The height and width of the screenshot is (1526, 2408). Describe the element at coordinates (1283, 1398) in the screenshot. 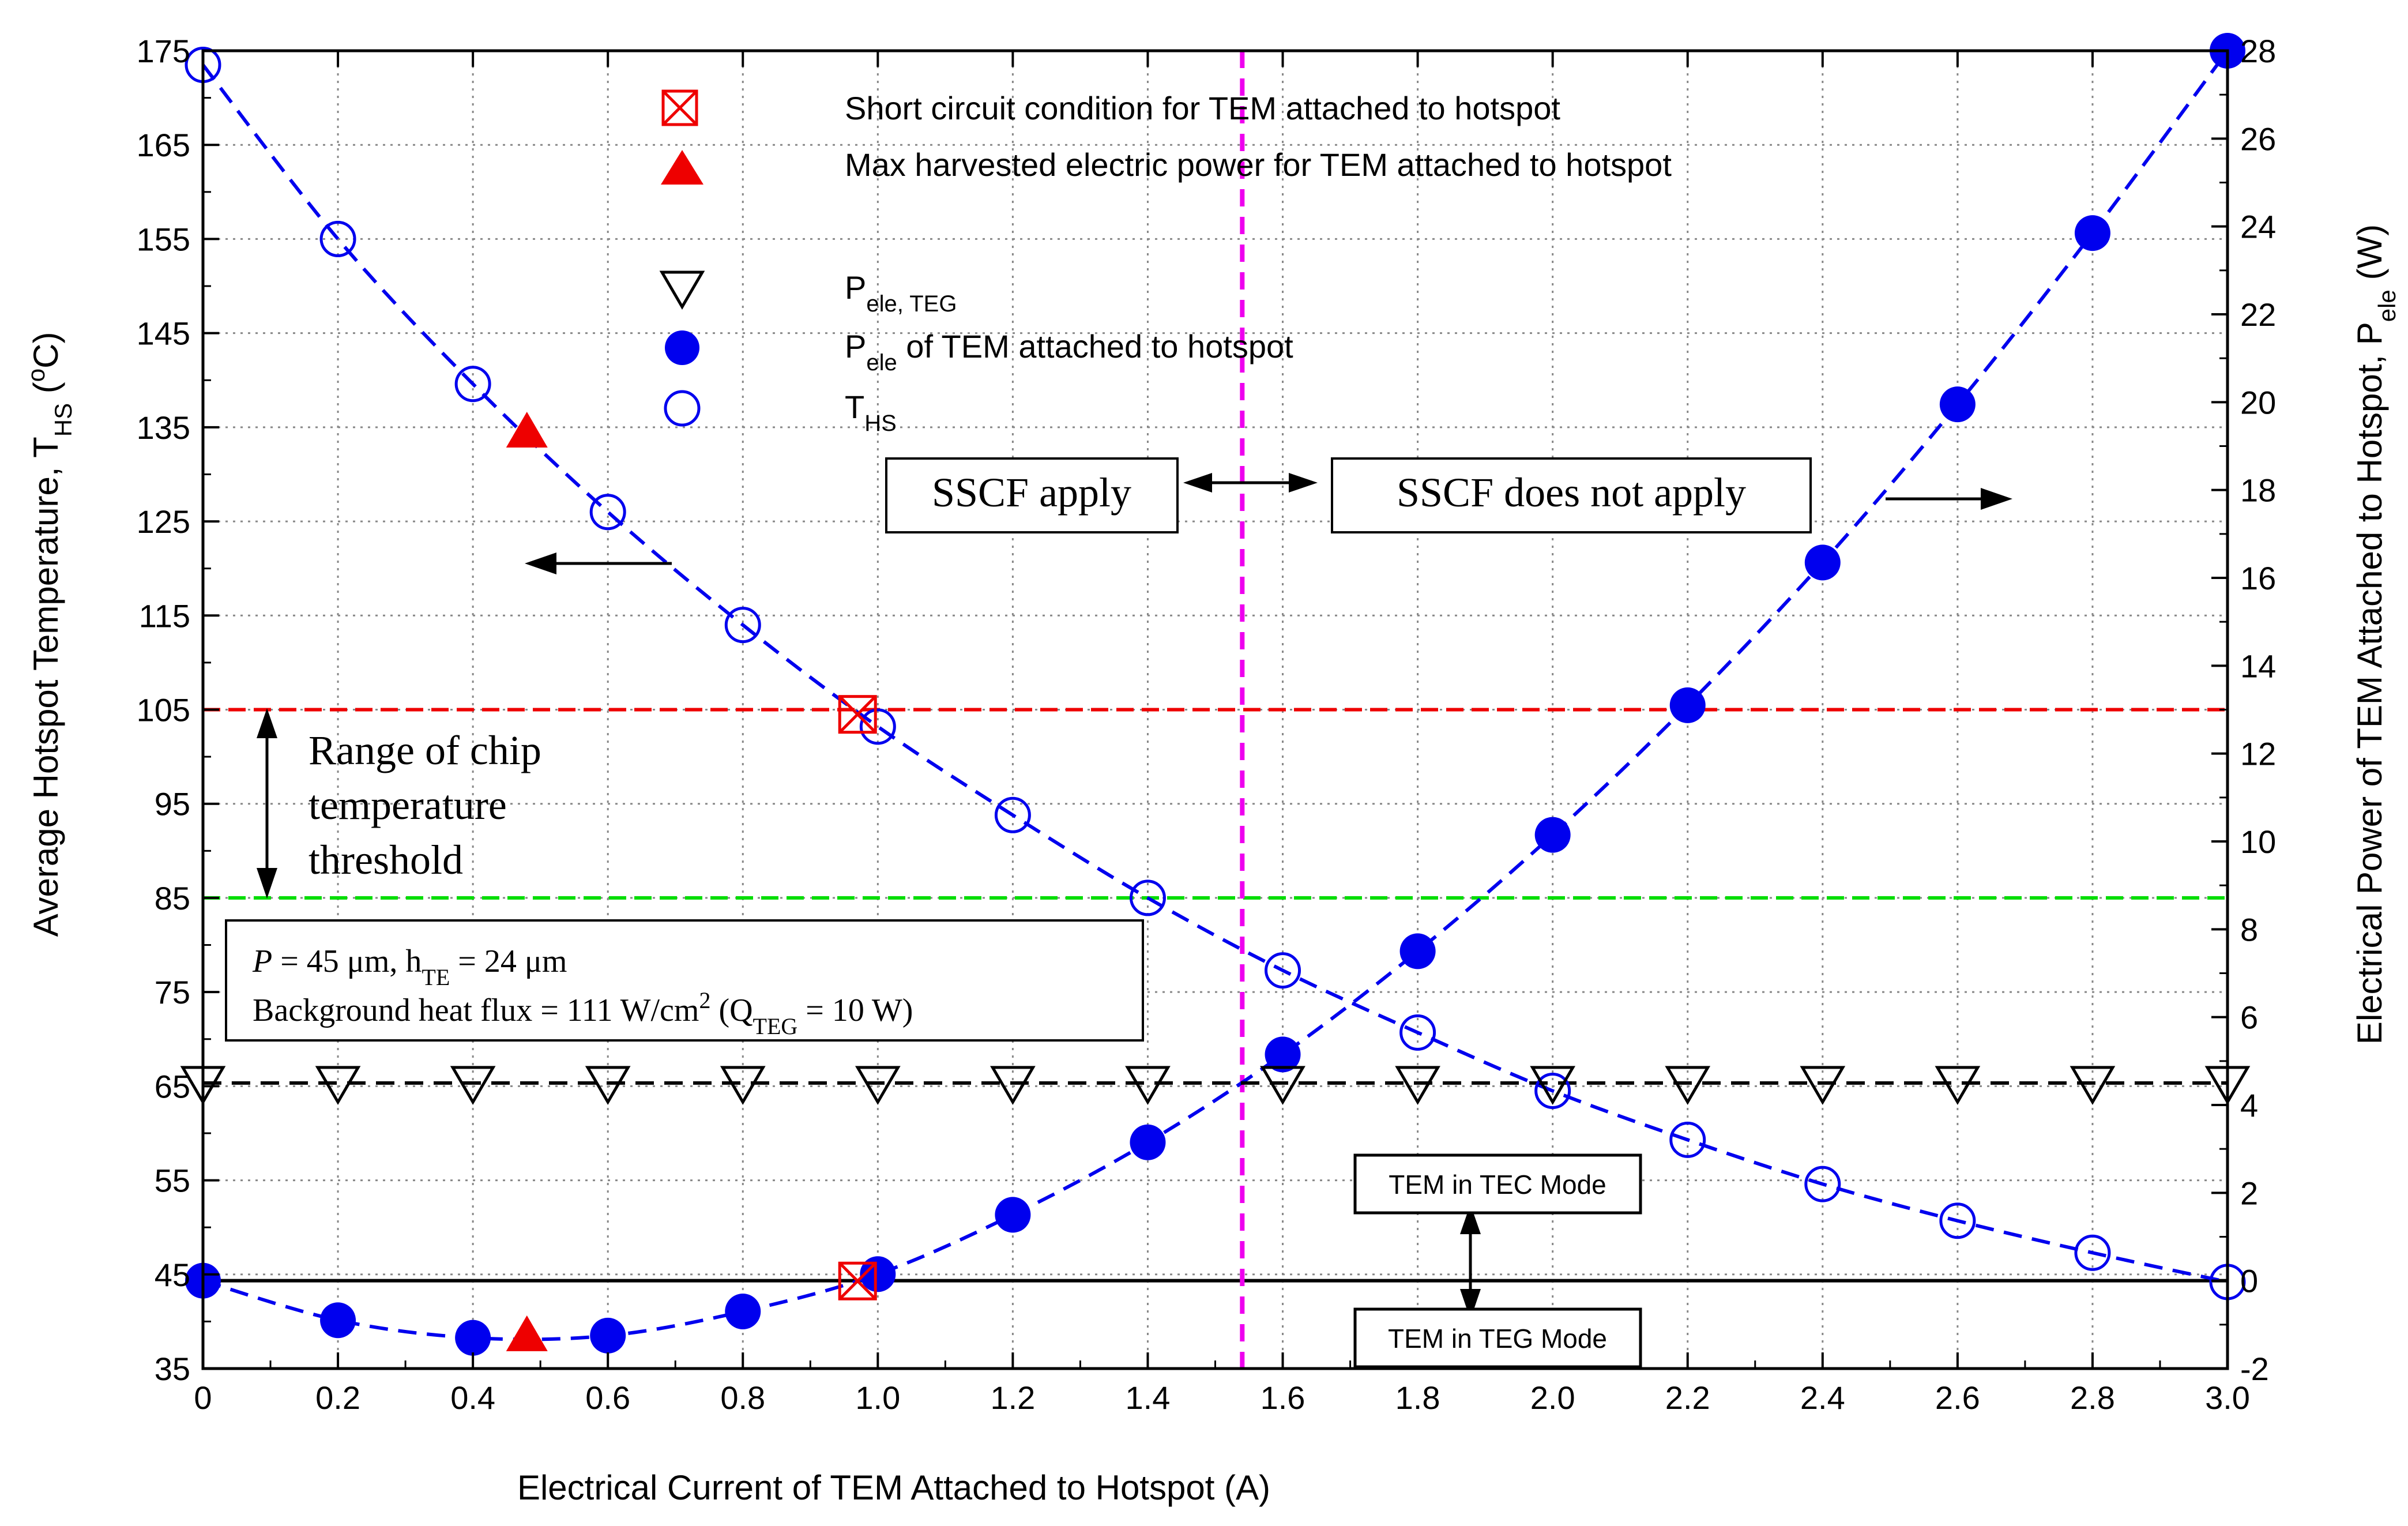

I see `x-tick-label: 1.6` at that location.